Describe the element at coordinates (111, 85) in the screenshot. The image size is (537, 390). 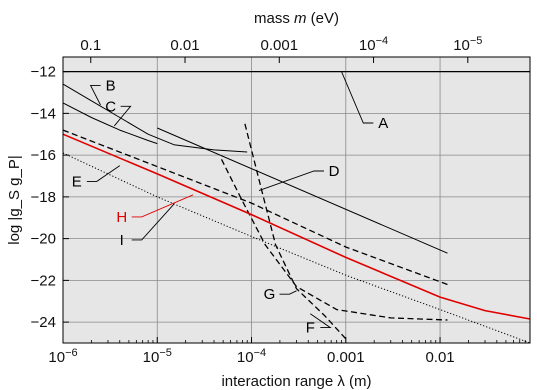
I see `series-label-b: B` at that location.